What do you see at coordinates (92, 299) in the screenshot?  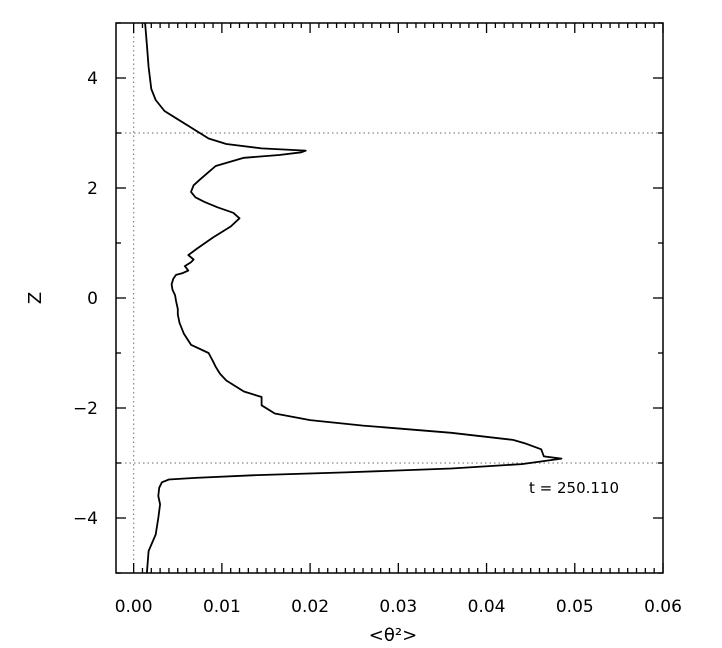 I see `y-tick-label: 0` at bounding box center [92, 299].